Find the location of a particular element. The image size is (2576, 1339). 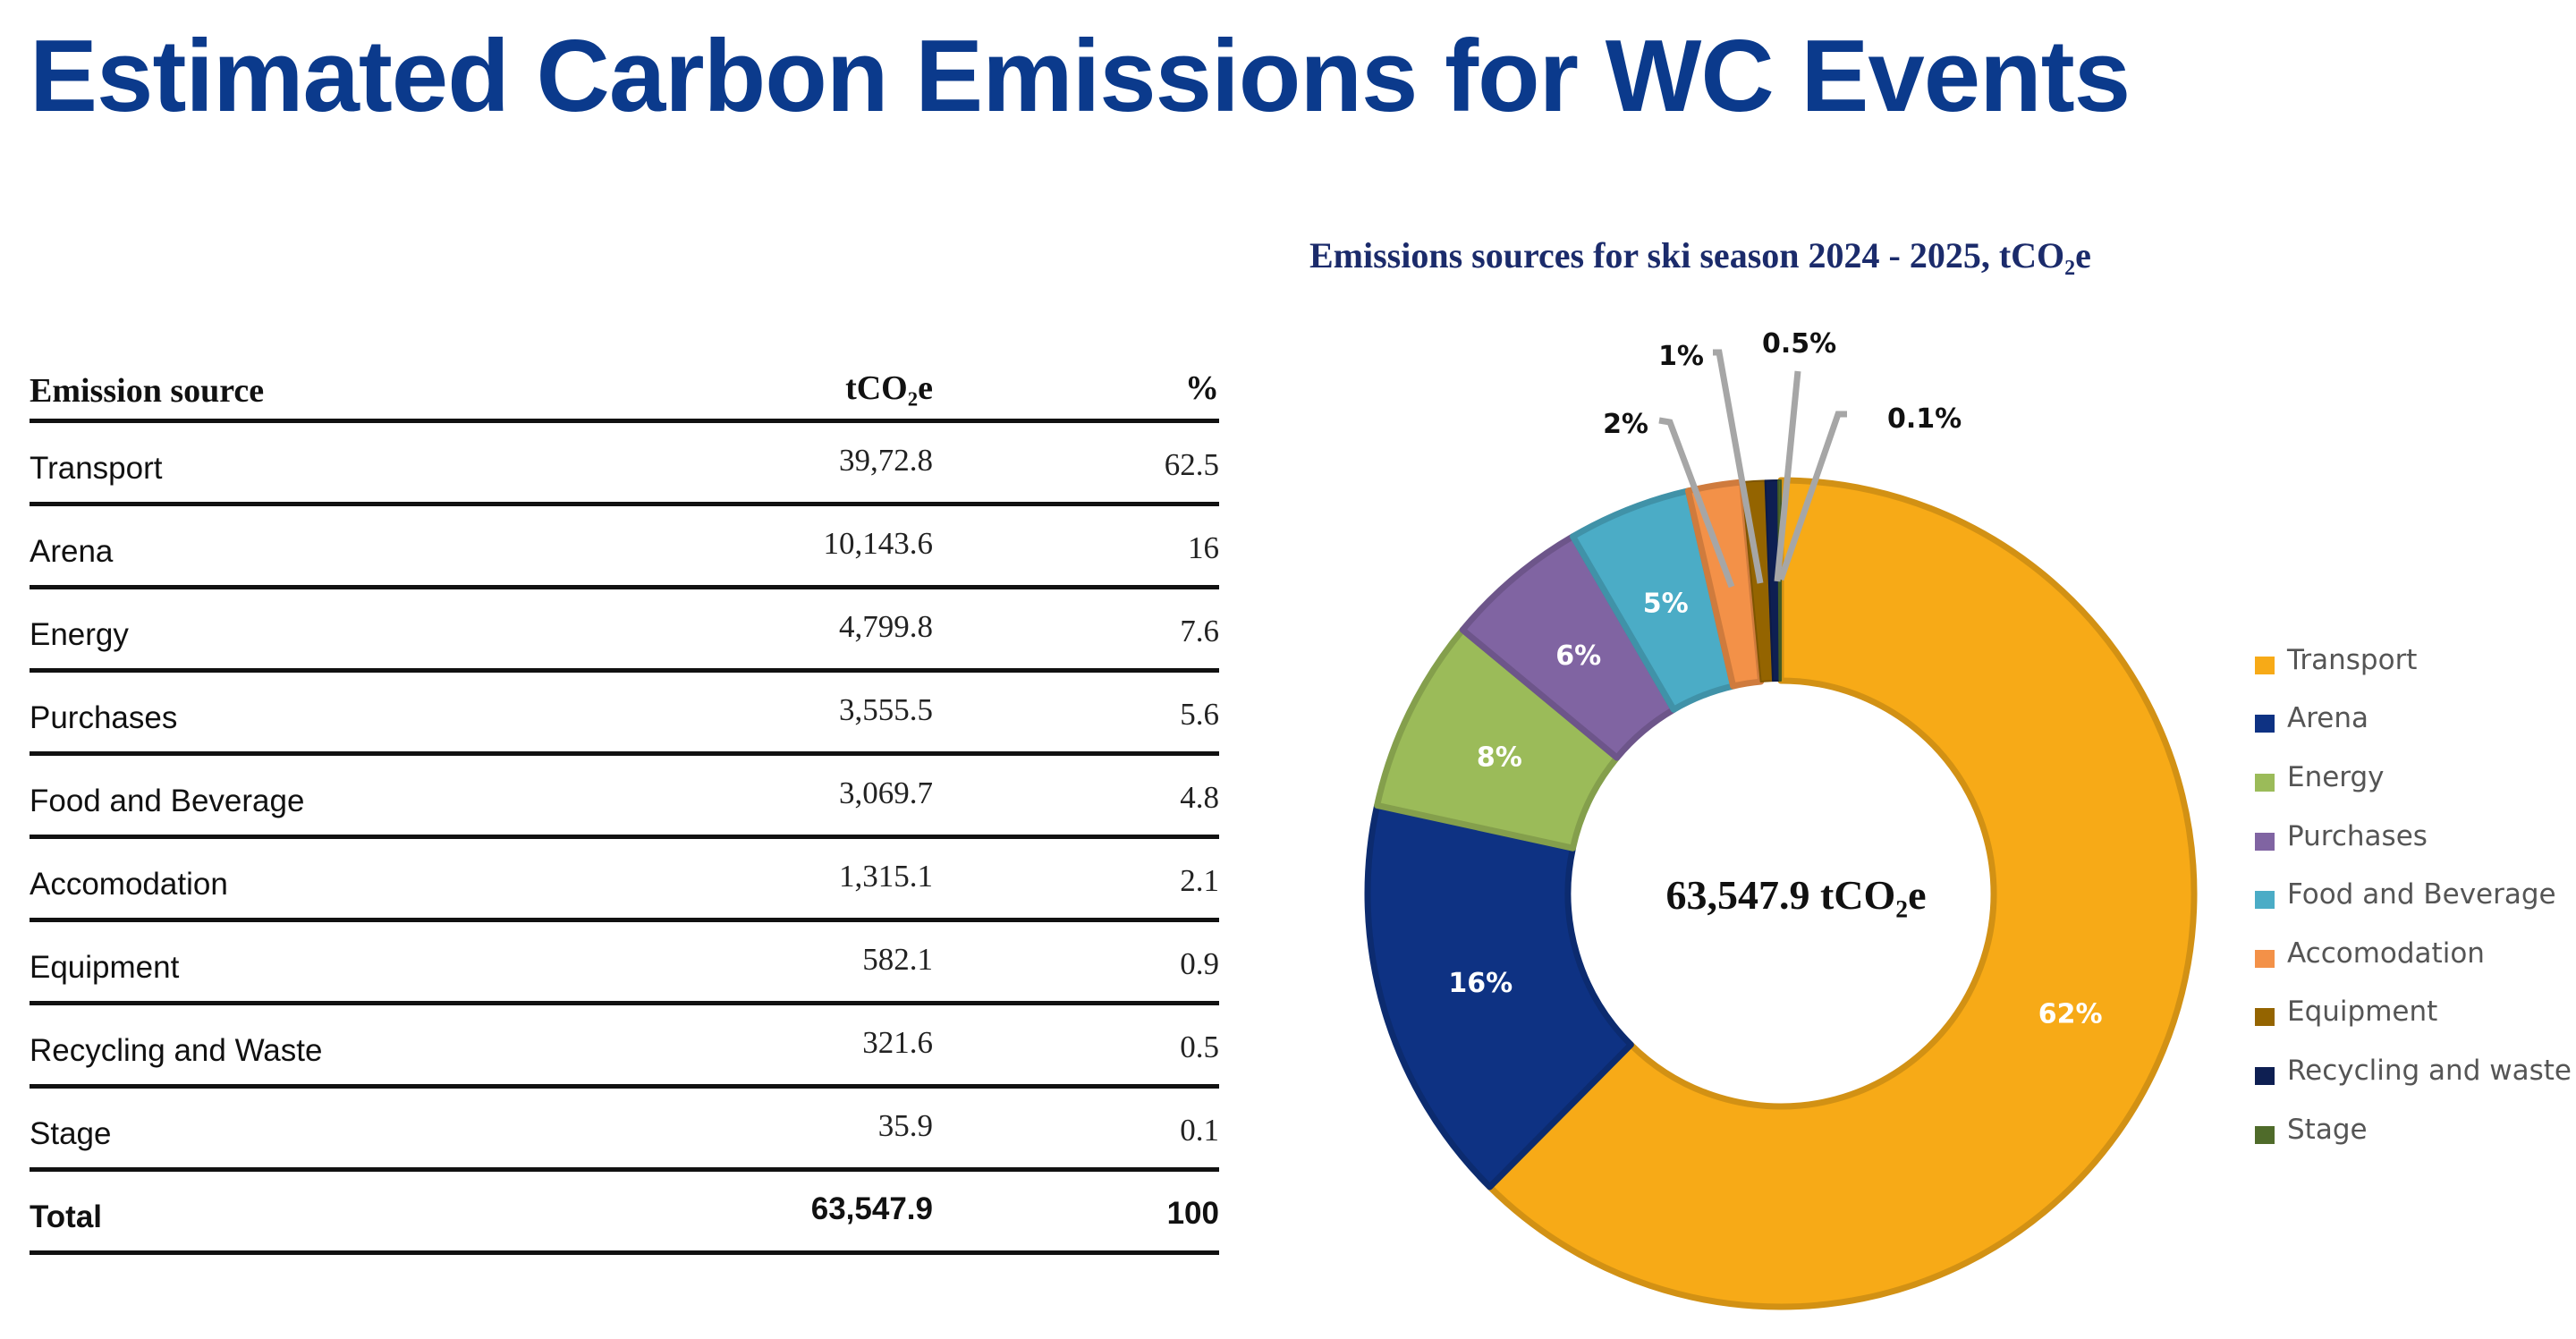

slice-label: 5% is located at coordinates (1666, 604).